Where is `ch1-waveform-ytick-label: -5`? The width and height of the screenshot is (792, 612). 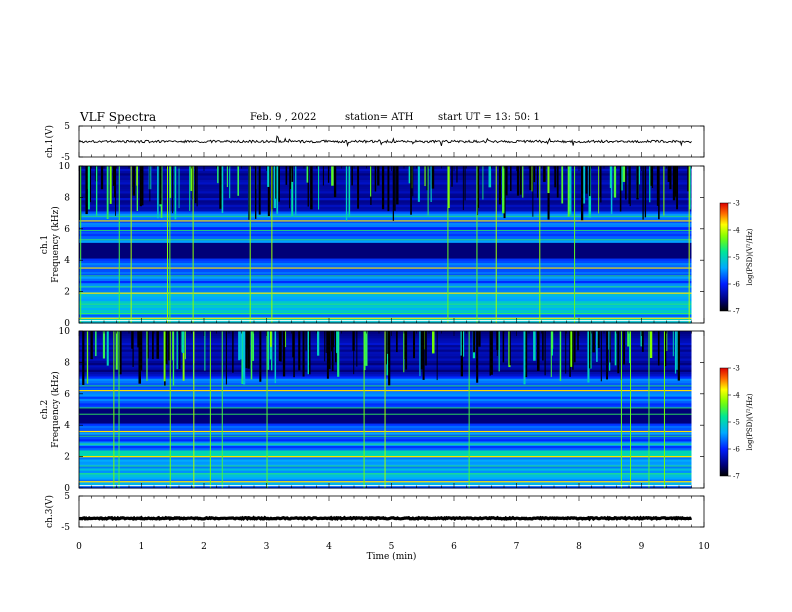
ch1-waveform-ytick-label: -5 is located at coordinates (65, 158).